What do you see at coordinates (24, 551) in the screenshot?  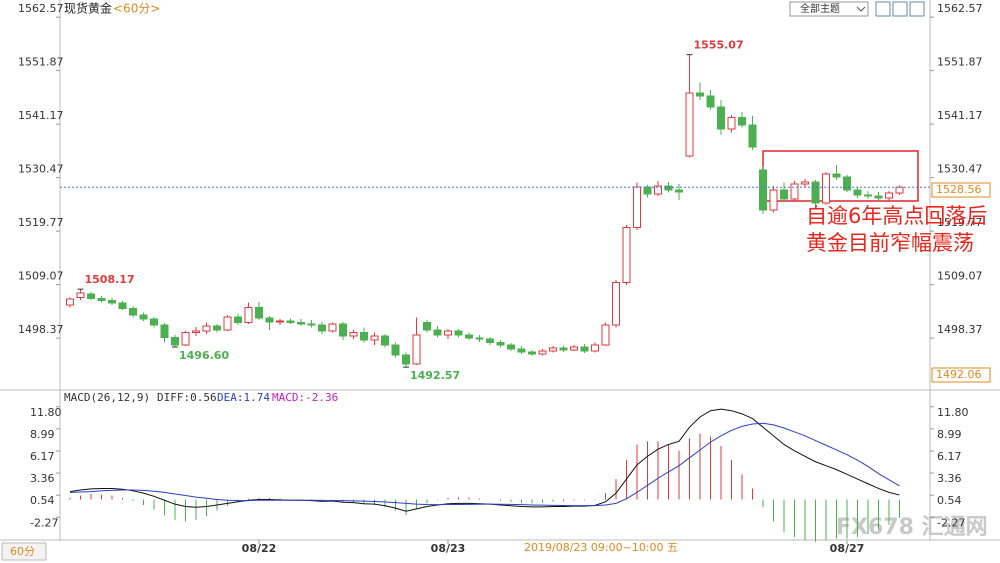 I see `period-button` at bounding box center [24, 551].